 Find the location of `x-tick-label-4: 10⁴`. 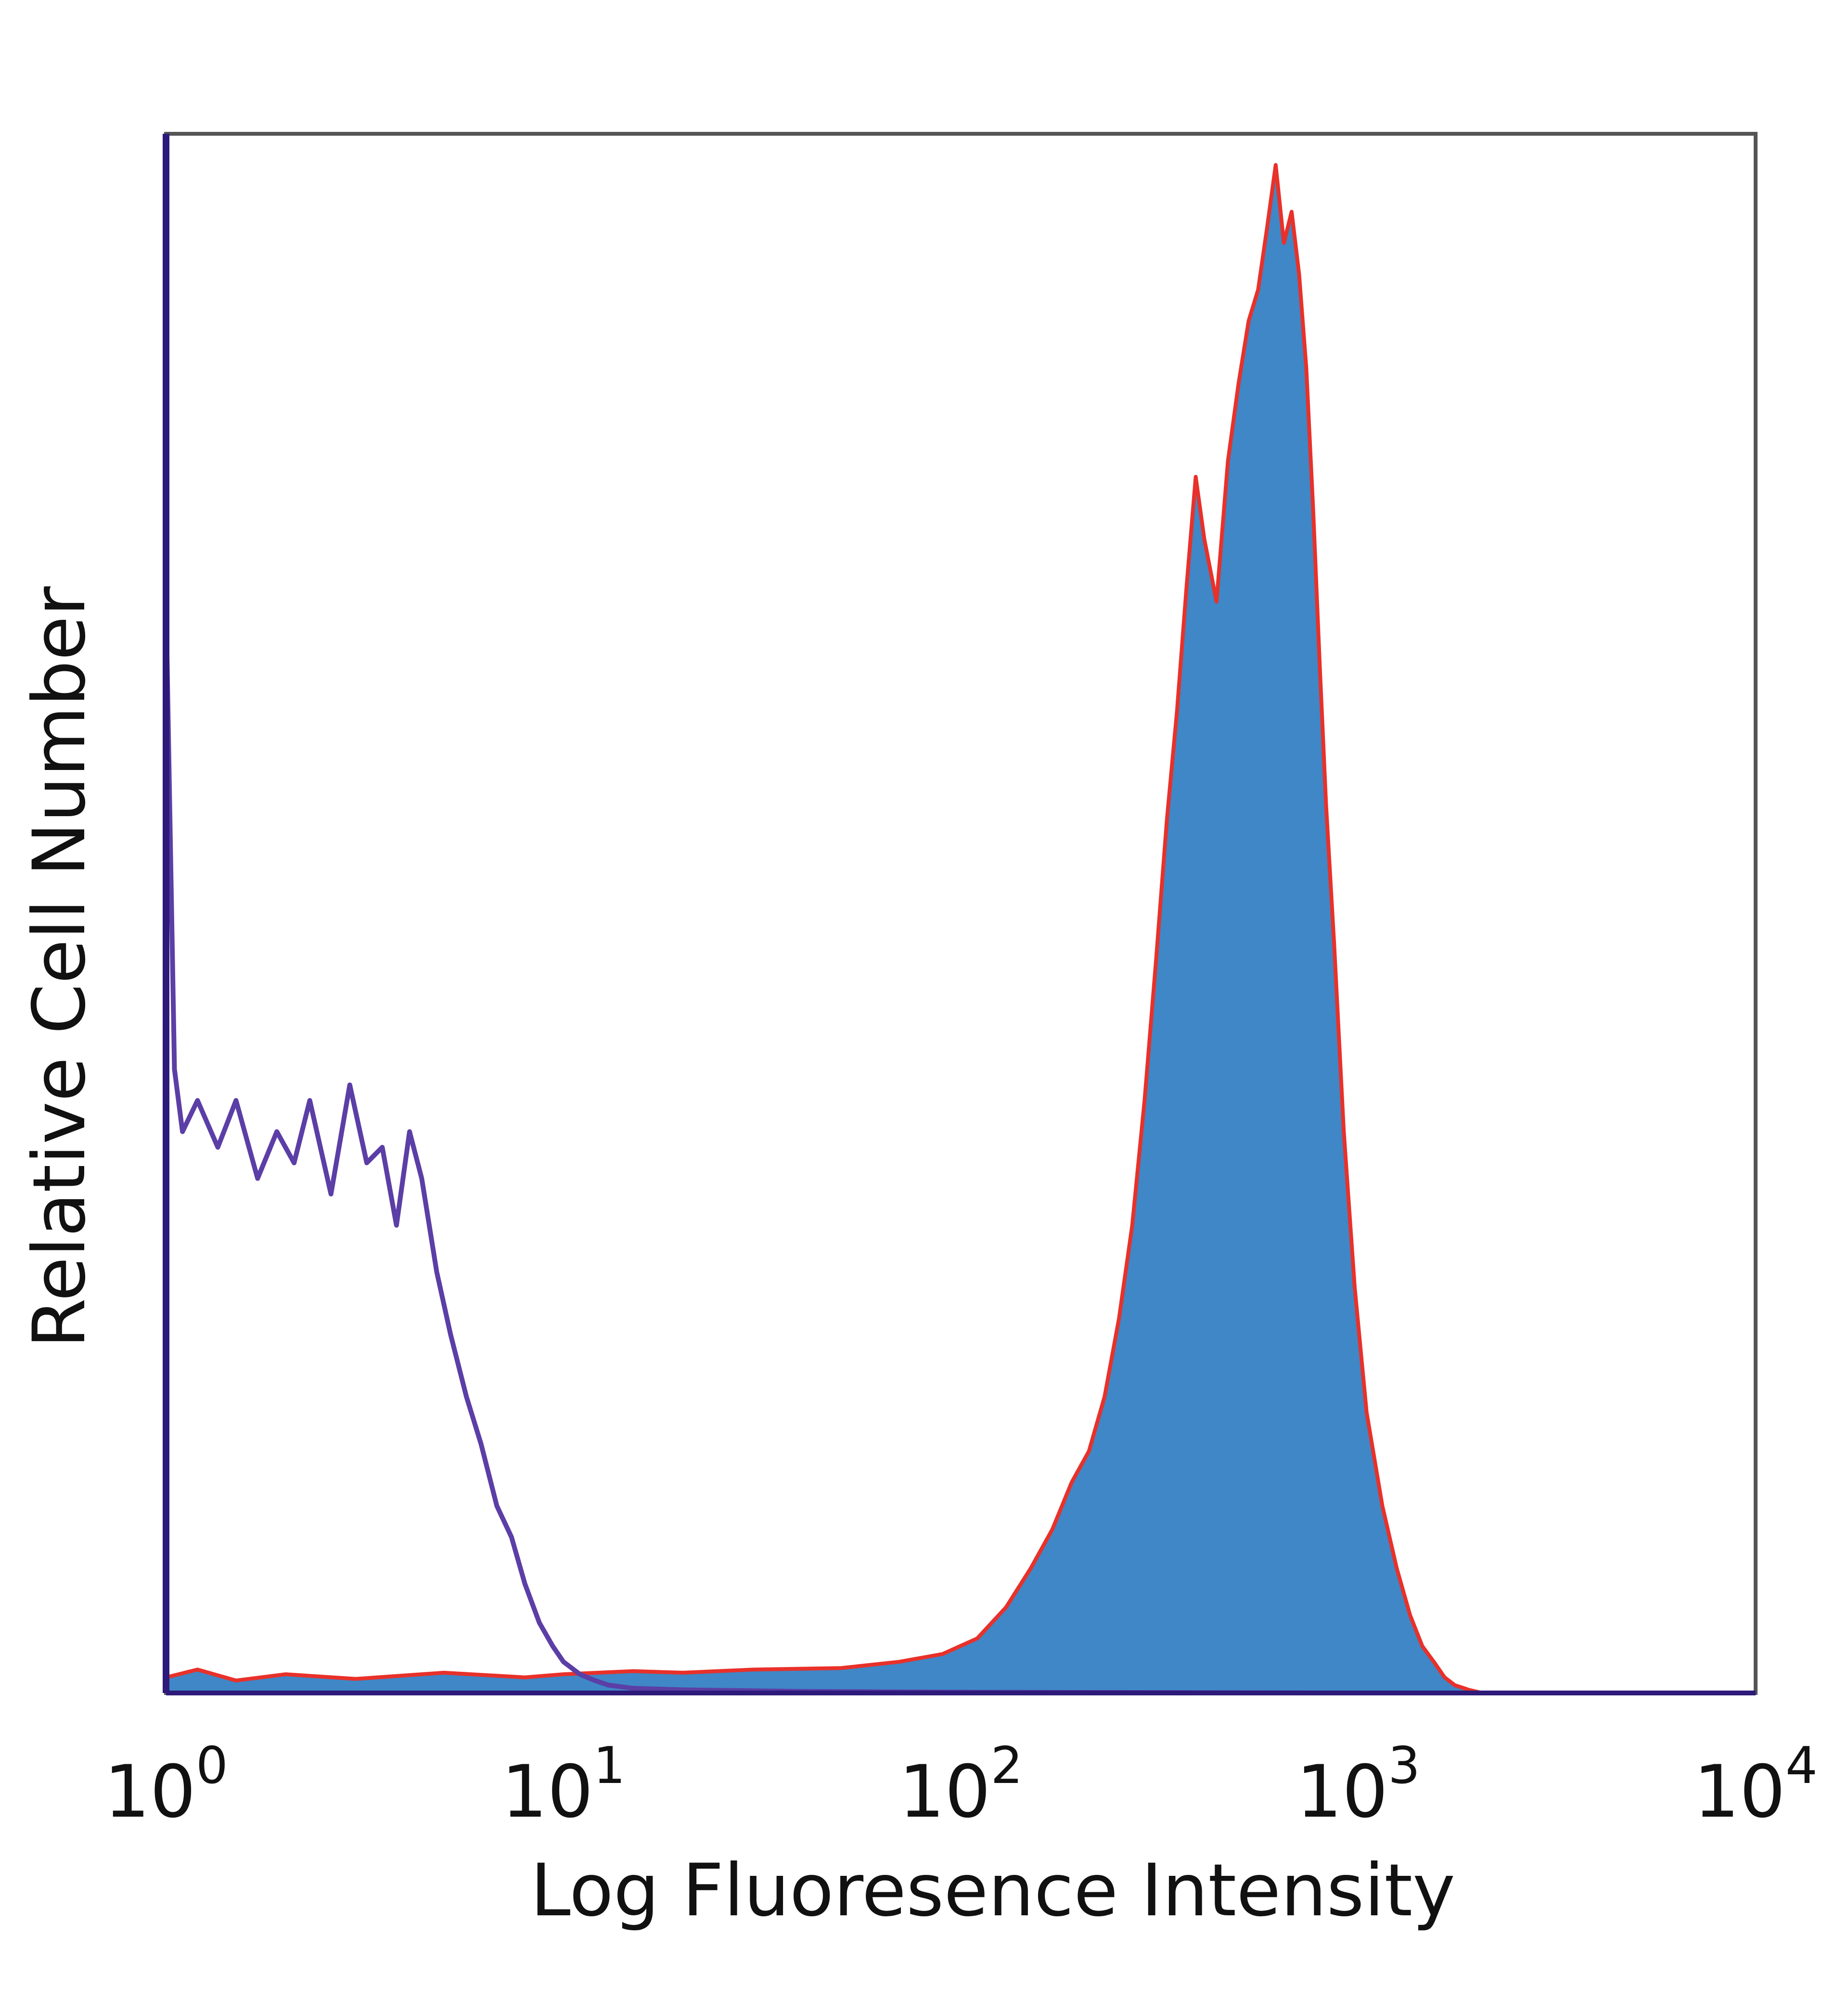

x-tick-label-4: 10⁴ is located at coordinates (1756, 1785).